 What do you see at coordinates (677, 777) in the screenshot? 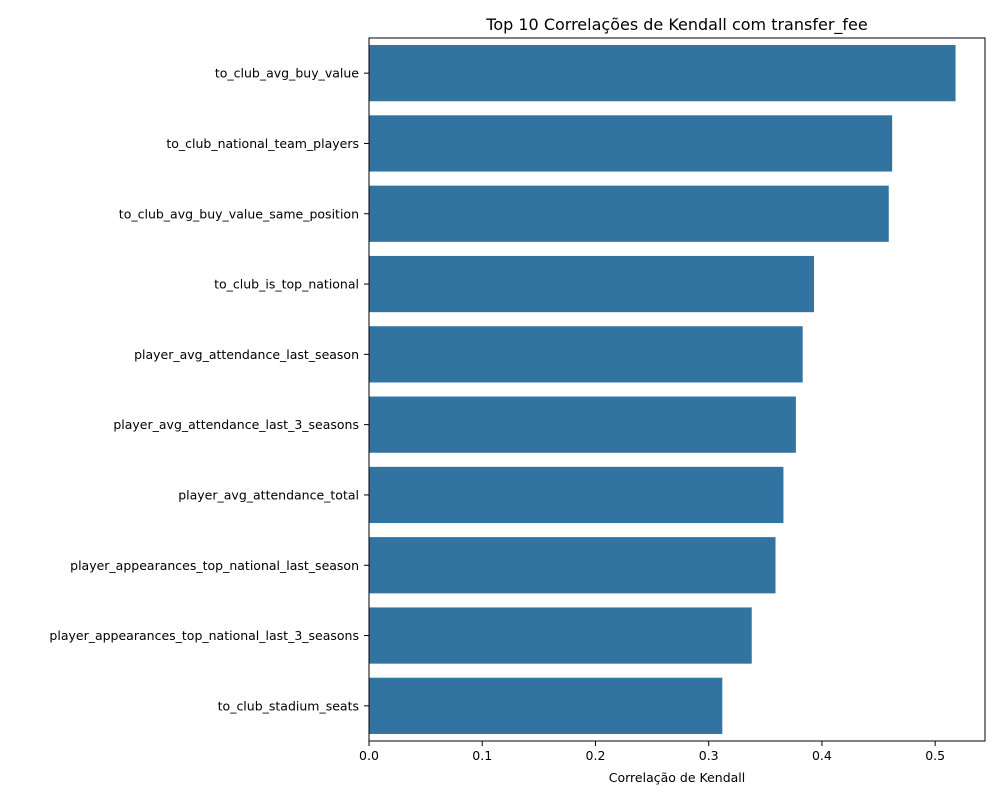
I see `x-axis-label: Correlação de Kendall` at bounding box center [677, 777].